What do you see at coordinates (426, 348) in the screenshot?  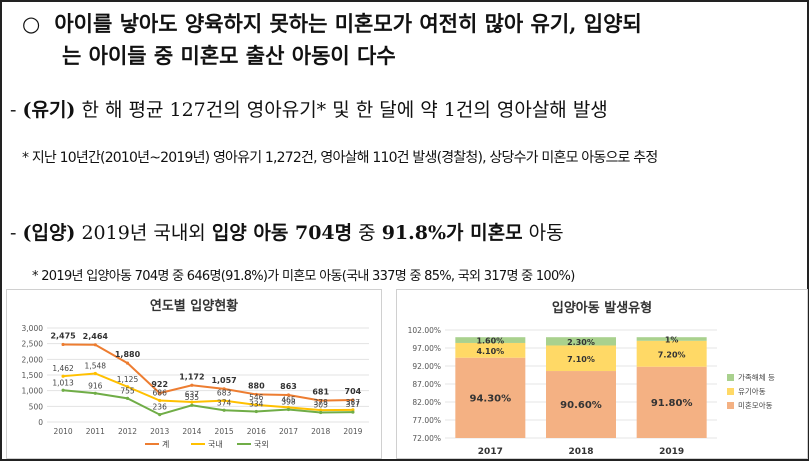 I see `y-tick-label: 97.00%` at bounding box center [426, 348].